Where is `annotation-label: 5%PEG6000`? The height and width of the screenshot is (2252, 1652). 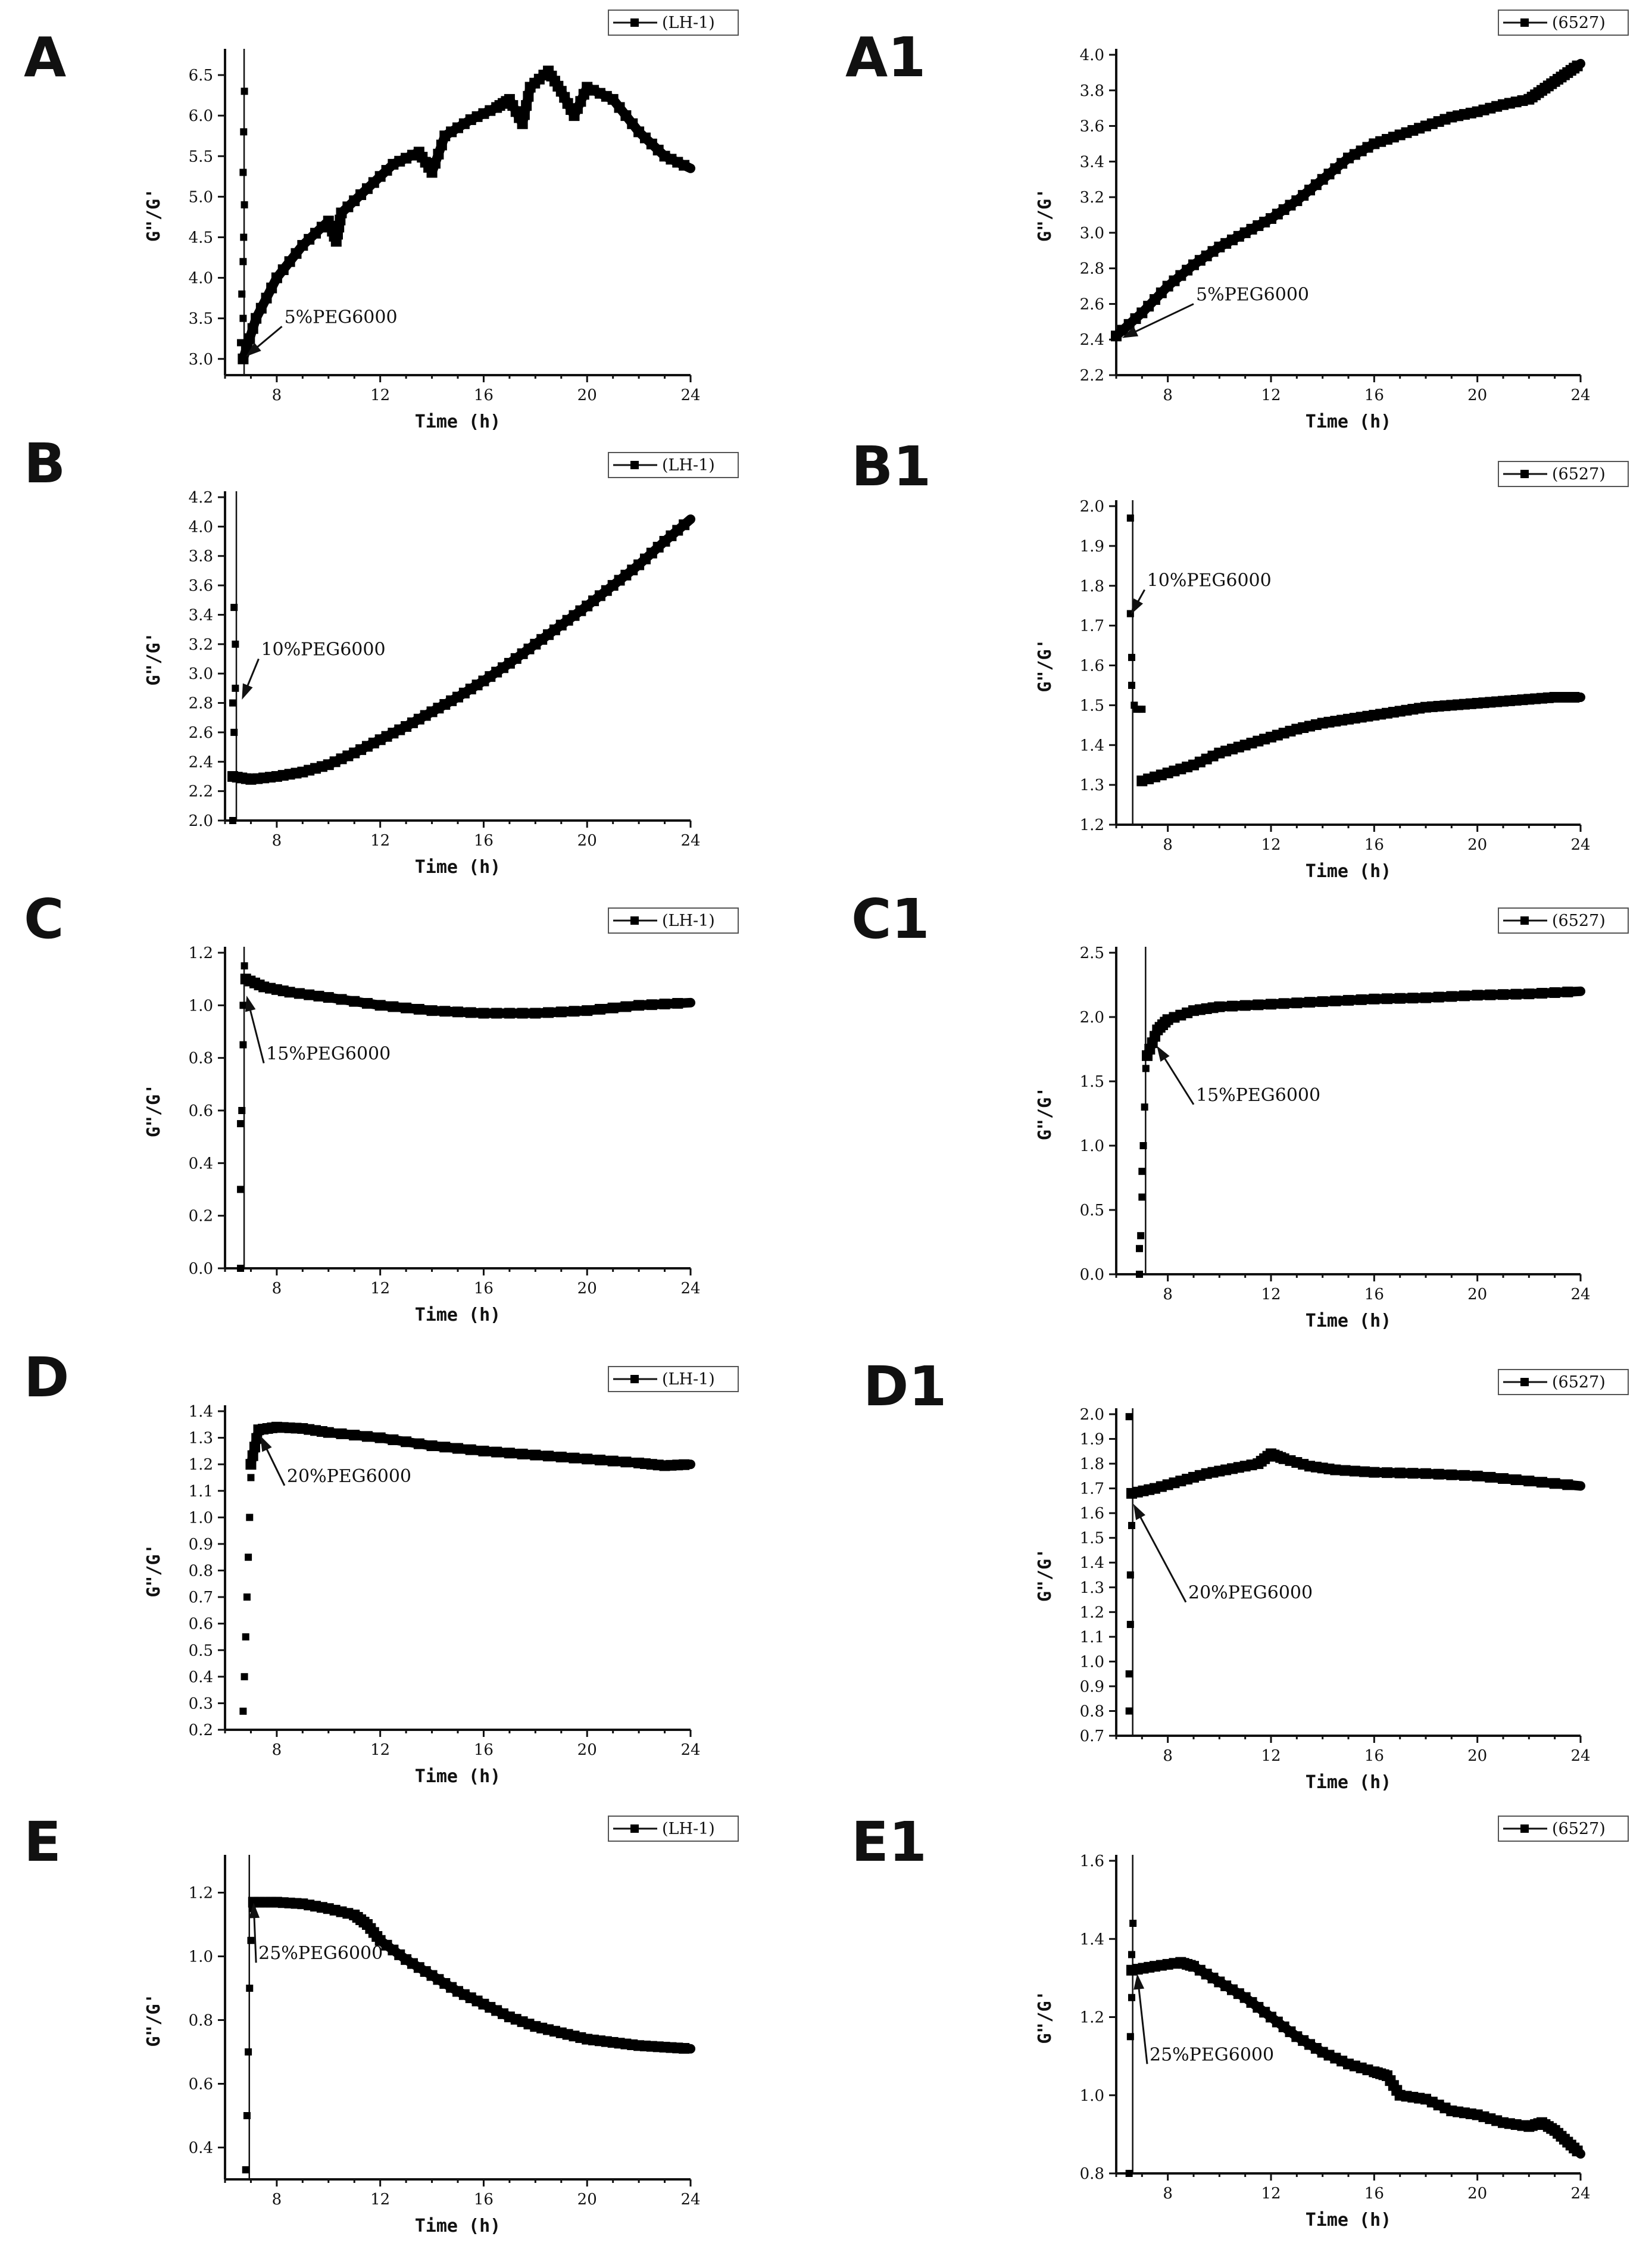 annotation-label: 5%PEG6000 is located at coordinates (1252, 294).